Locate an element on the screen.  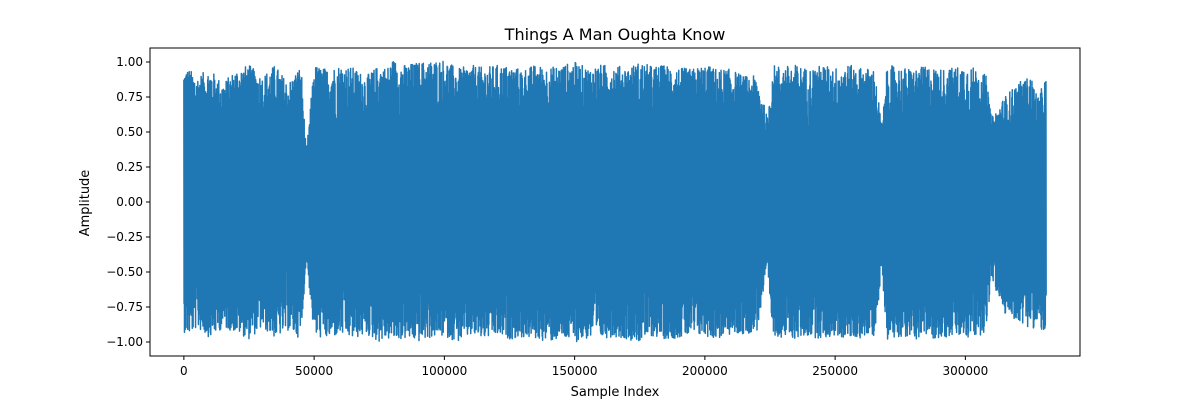
x-tick-label: 300000 is located at coordinates (965, 371).